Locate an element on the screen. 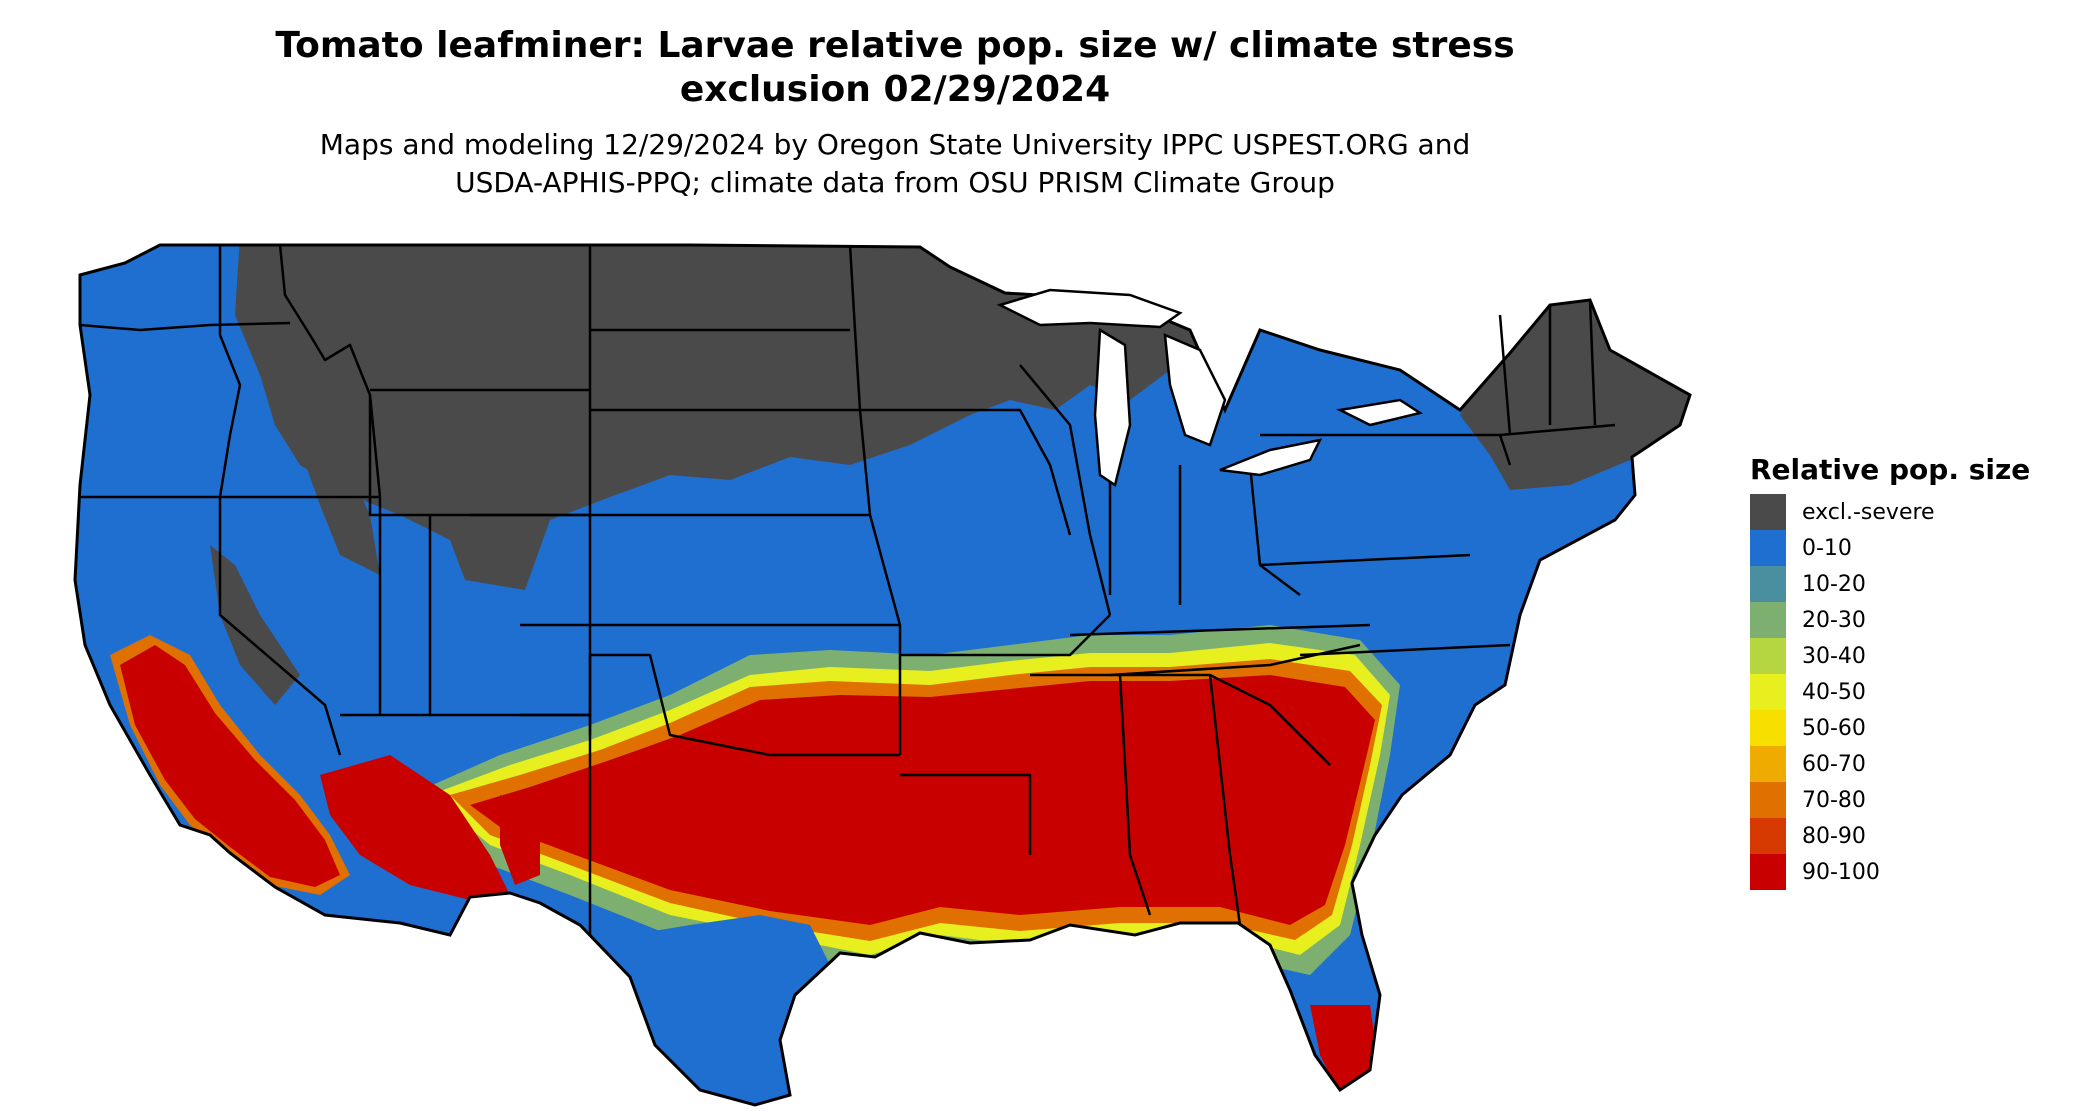  layer-high-california is located at coordinates (230, 766).